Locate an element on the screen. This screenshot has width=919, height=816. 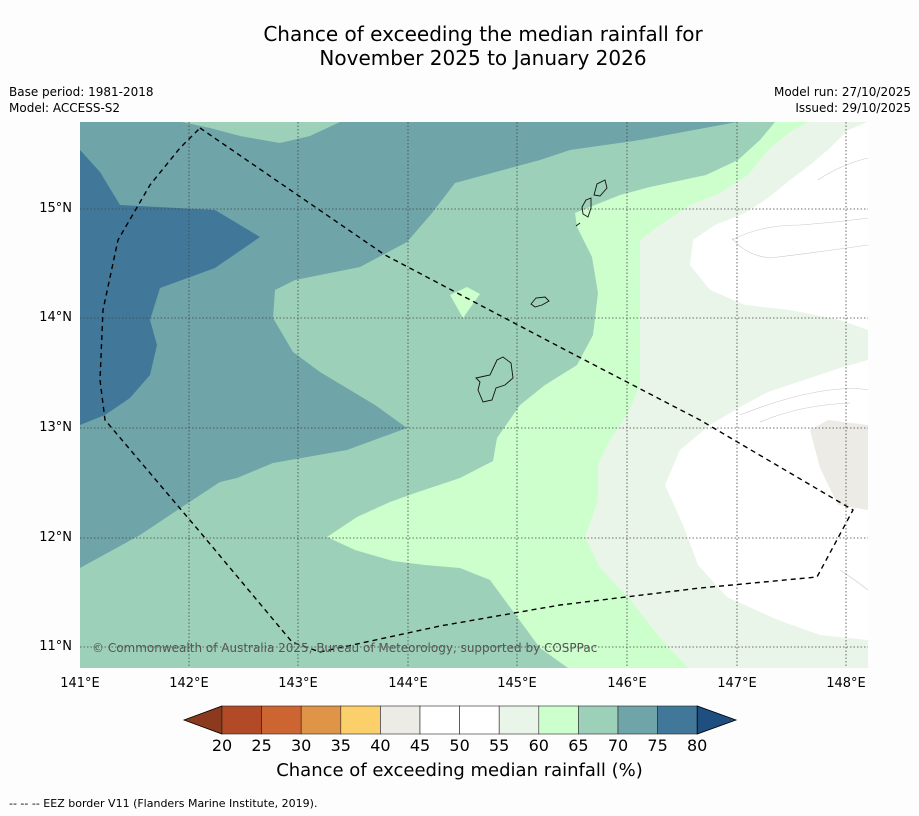
colorbar-tick-label: 60 is located at coordinates (538, 745).